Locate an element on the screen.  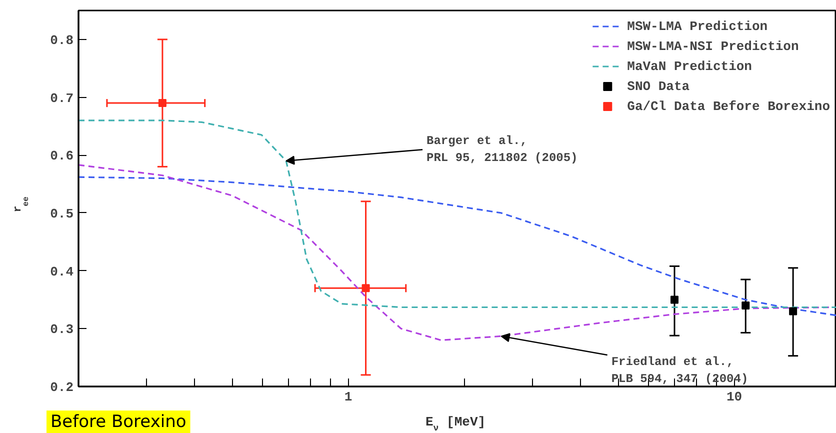
x-tick-label: 1 is located at coordinates (348, 397).